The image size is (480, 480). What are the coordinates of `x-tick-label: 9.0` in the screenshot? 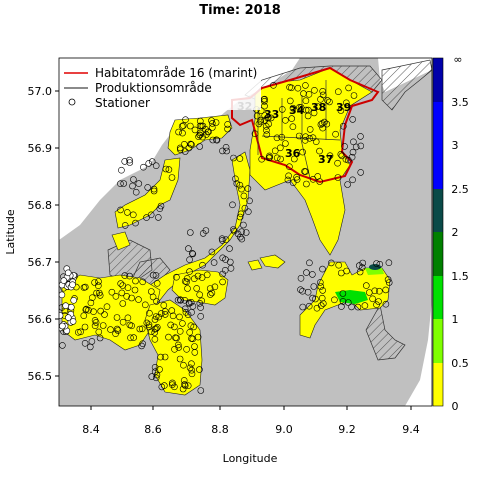 It's located at (284, 429).